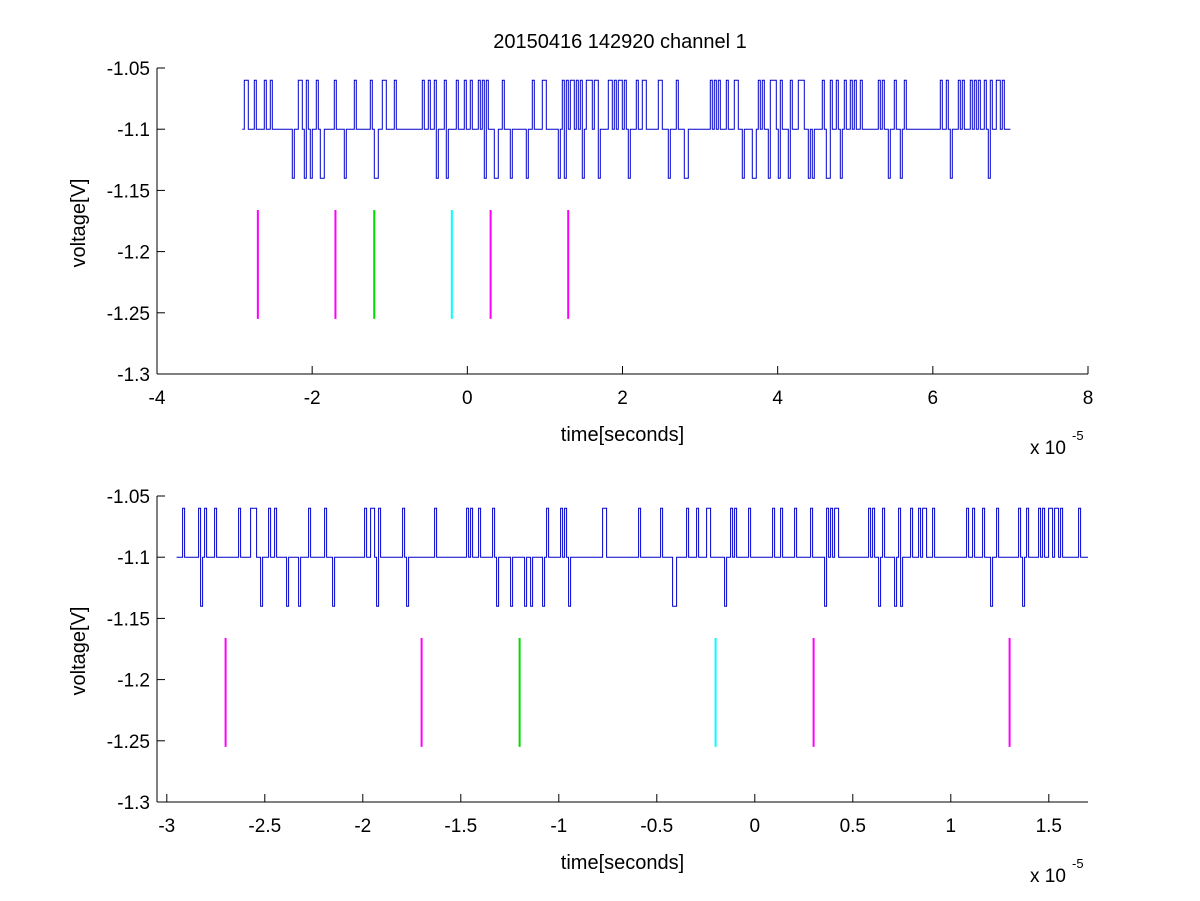 This screenshot has height=901, width=1200. Describe the element at coordinates (1088, 398) in the screenshot. I see `x-tick-label: 8` at that location.